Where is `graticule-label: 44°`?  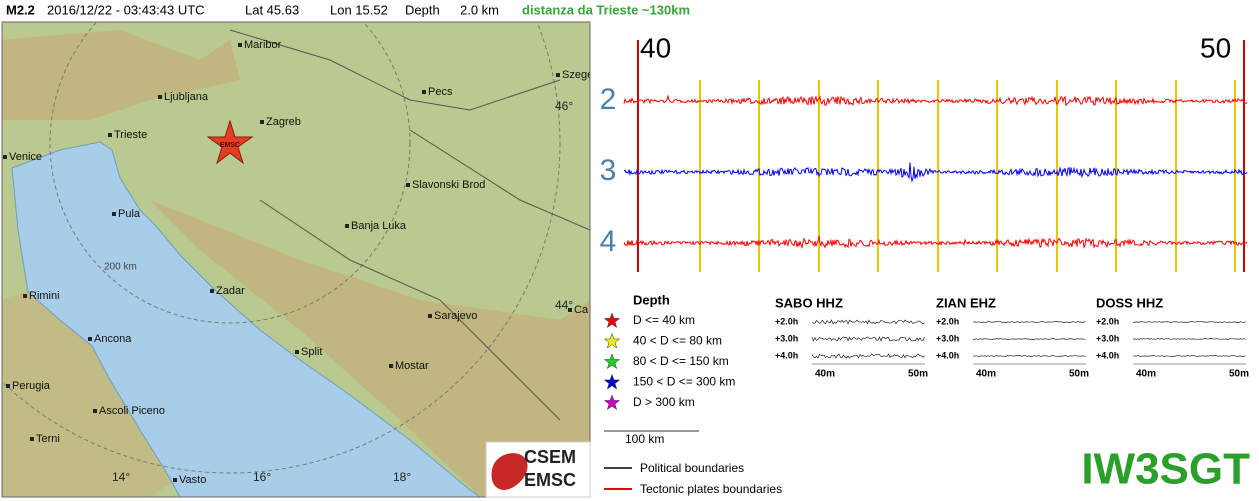 graticule-label: 44° is located at coordinates (564, 305).